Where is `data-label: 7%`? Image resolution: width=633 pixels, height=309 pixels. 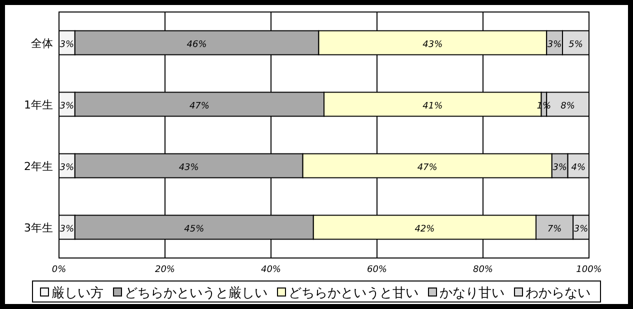 data-label: 7% is located at coordinates (554, 229).